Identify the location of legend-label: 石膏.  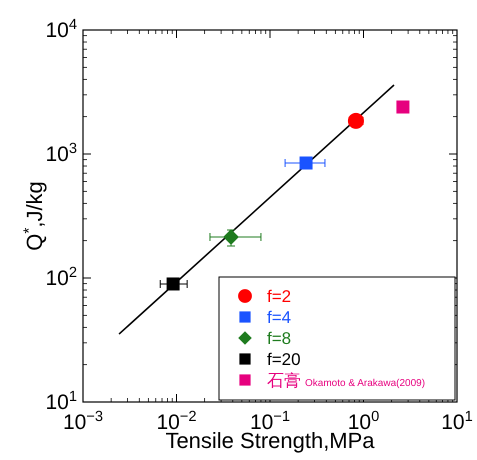
(284, 380).